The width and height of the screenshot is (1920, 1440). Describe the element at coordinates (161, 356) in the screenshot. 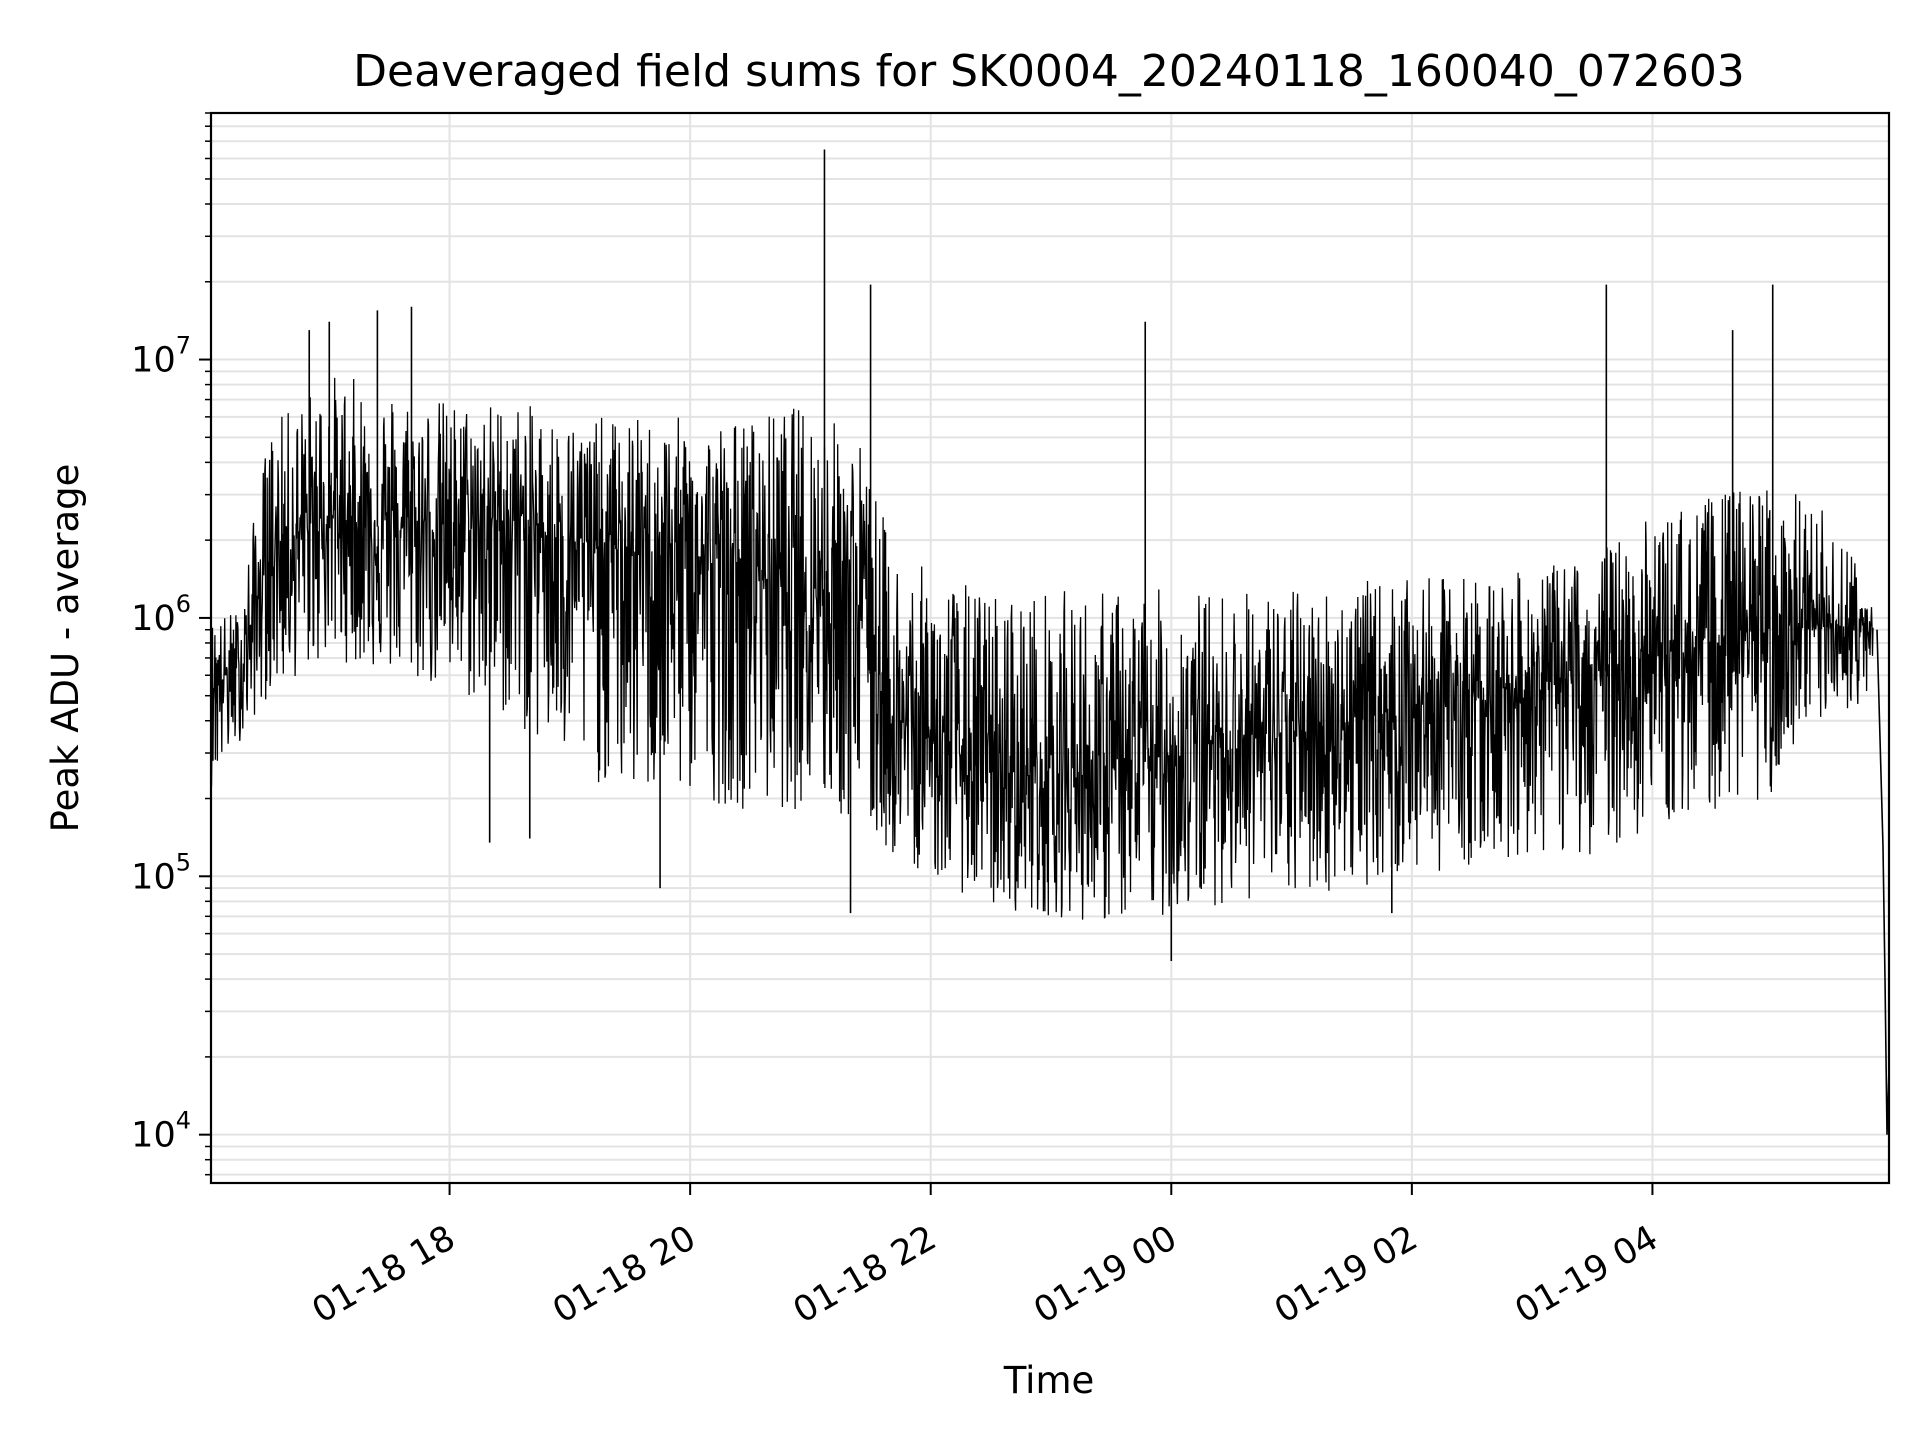

I see `y-tick-label: 10⁷` at that location.